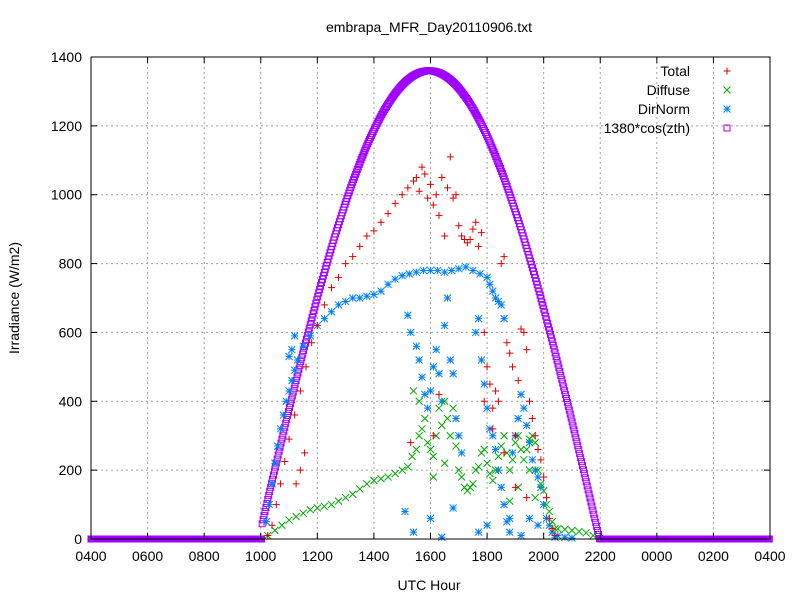 This screenshot has width=800, height=600. Describe the element at coordinates (430, 463) in the screenshot. I see `series-diffuse` at that location.